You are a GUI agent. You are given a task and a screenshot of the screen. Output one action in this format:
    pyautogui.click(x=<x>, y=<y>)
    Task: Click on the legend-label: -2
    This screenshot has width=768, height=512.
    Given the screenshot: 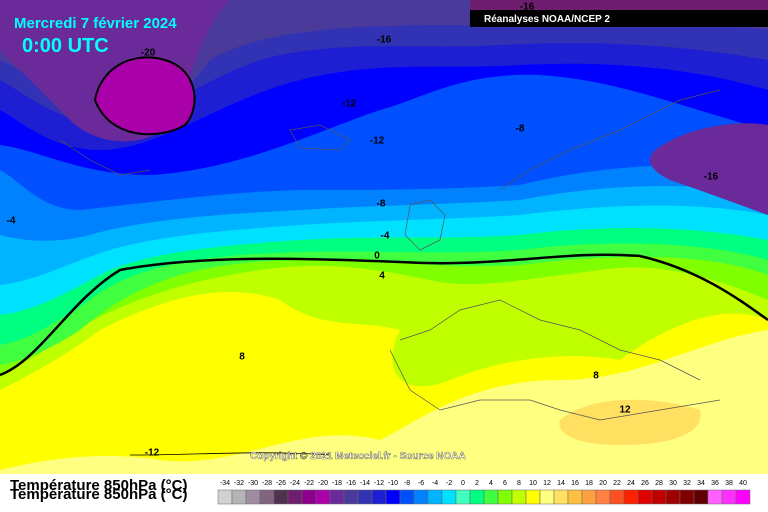 What is the action you would take?
    pyautogui.click(x=449, y=483)
    